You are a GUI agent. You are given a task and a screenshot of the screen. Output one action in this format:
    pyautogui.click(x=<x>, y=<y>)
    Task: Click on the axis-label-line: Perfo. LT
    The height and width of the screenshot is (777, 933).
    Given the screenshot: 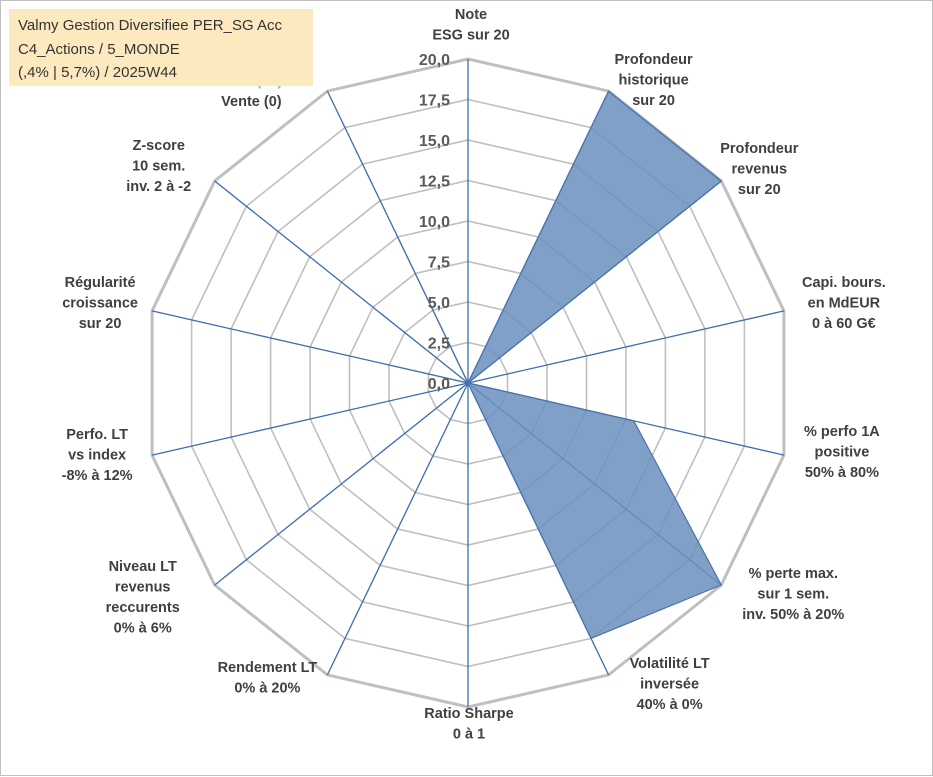 What is the action you would take?
    pyautogui.click(x=97, y=435)
    